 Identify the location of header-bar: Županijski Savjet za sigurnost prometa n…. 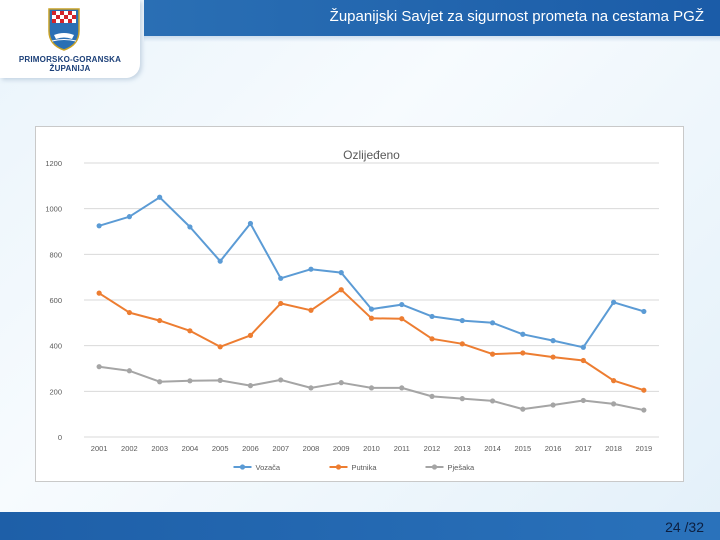
(432, 18).